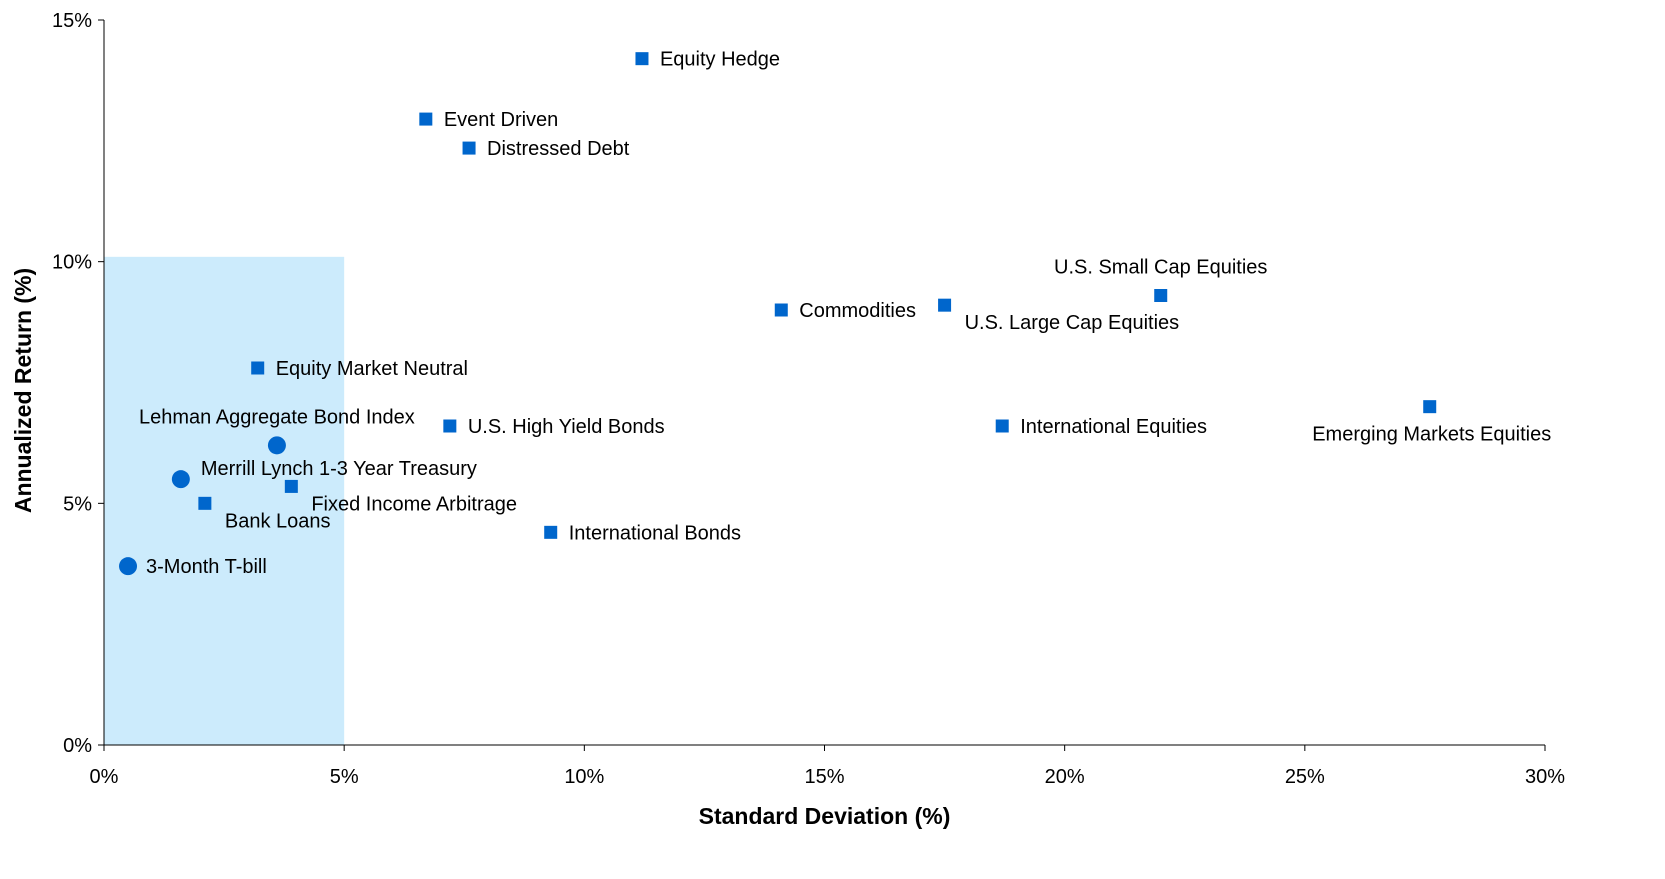  Describe the element at coordinates (781, 310) in the screenshot. I see `point-commodities` at that location.